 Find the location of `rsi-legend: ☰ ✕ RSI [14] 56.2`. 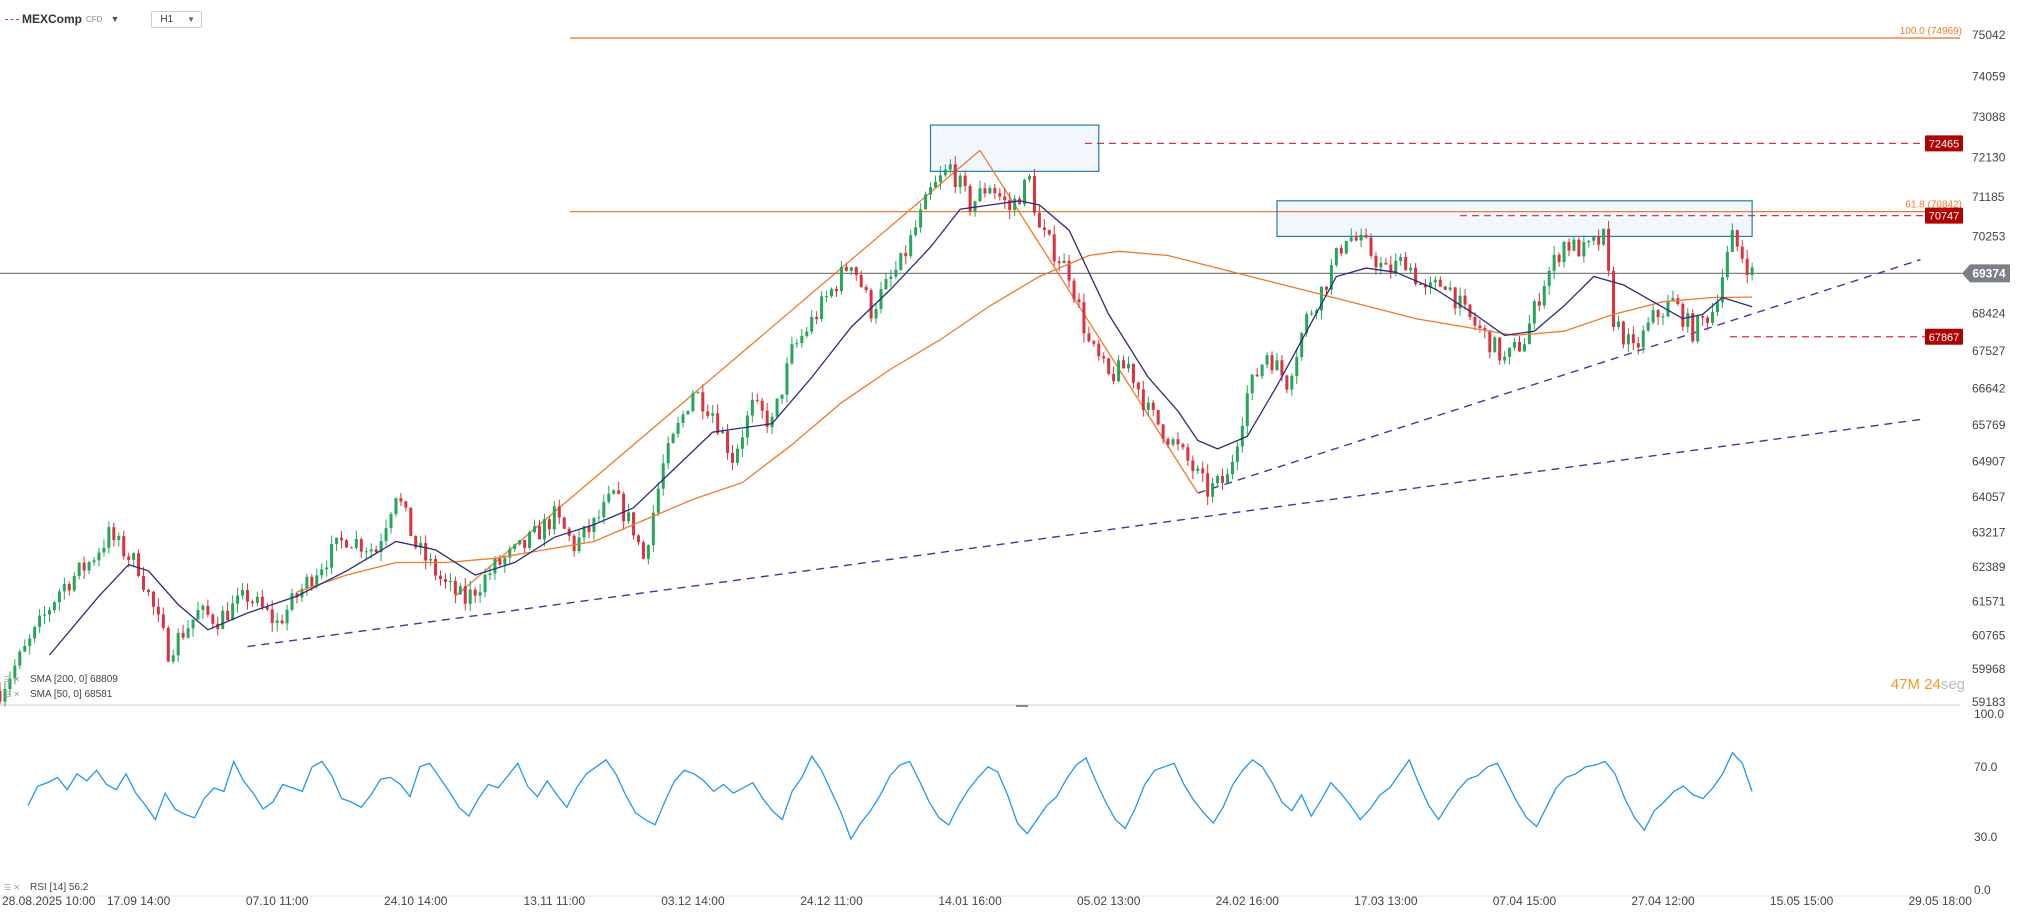

rsi-legend: ☰ ✕ RSI [14] 56.2 is located at coordinates (46, 887).